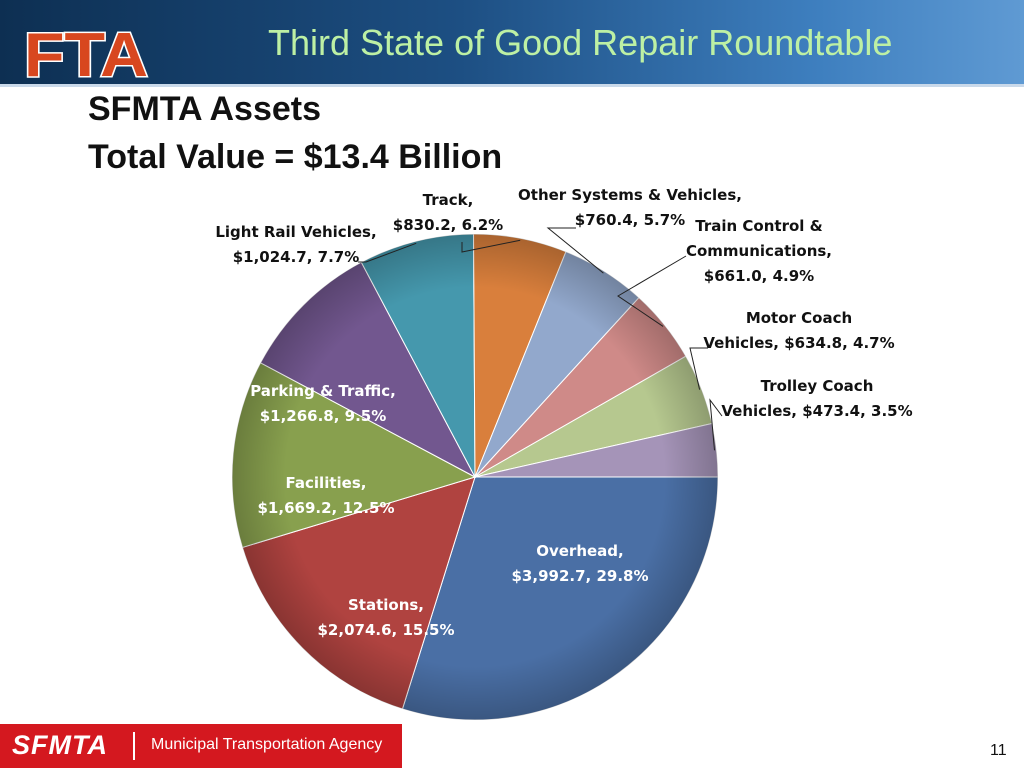 The width and height of the screenshot is (1024, 768). I want to click on slice-label: Track, $830.2, 6.2%, so click(448, 212).